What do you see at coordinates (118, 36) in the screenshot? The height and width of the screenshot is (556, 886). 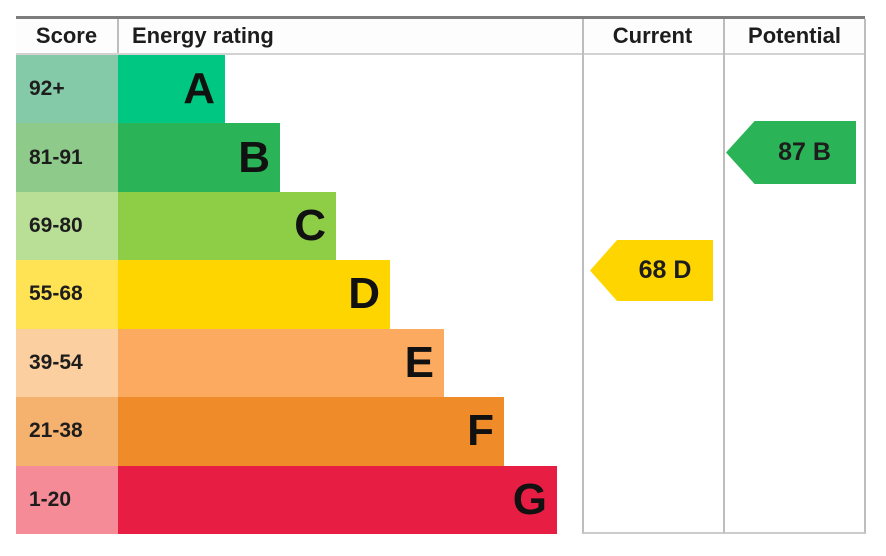 I see `score-rating-divider` at bounding box center [118, 36].